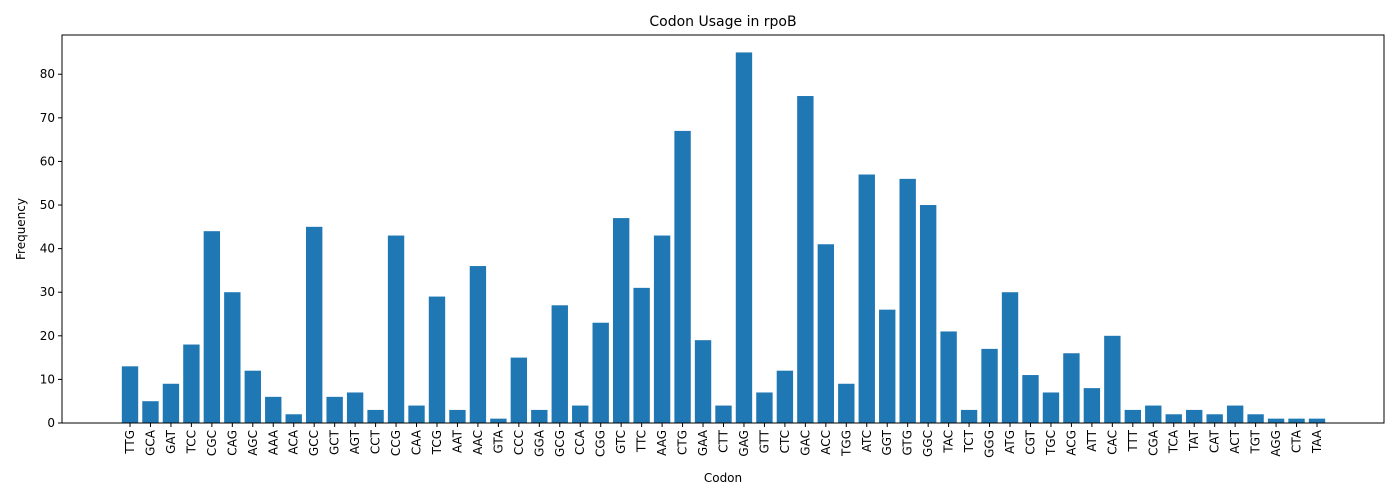 This screenshot has height=500, width=1400. I want to click on x-tick-label: GGA, so click(539, 443).